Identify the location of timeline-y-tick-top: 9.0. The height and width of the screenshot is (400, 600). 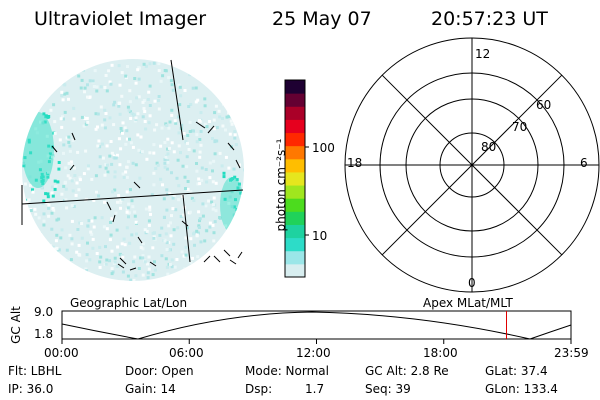
(44, 312).